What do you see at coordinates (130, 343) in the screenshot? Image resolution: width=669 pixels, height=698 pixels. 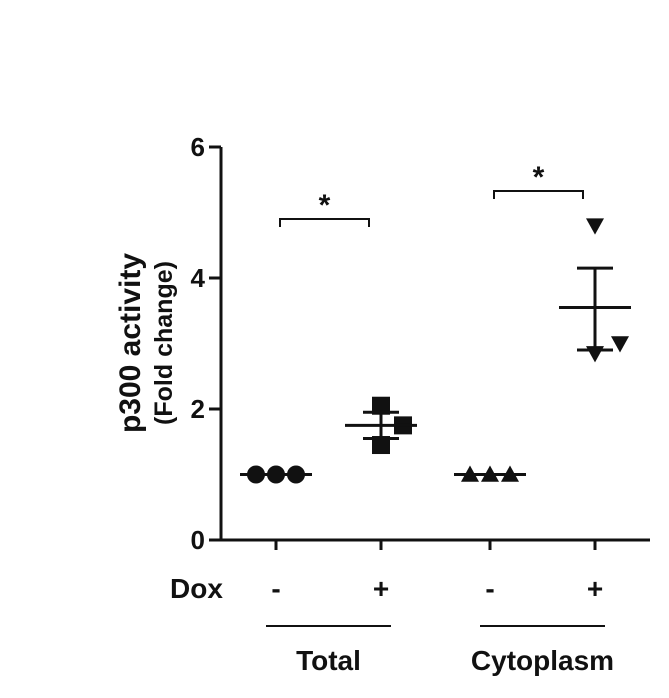 I see `y-axis-title: p300 activity` at bounding box center [130, 343].